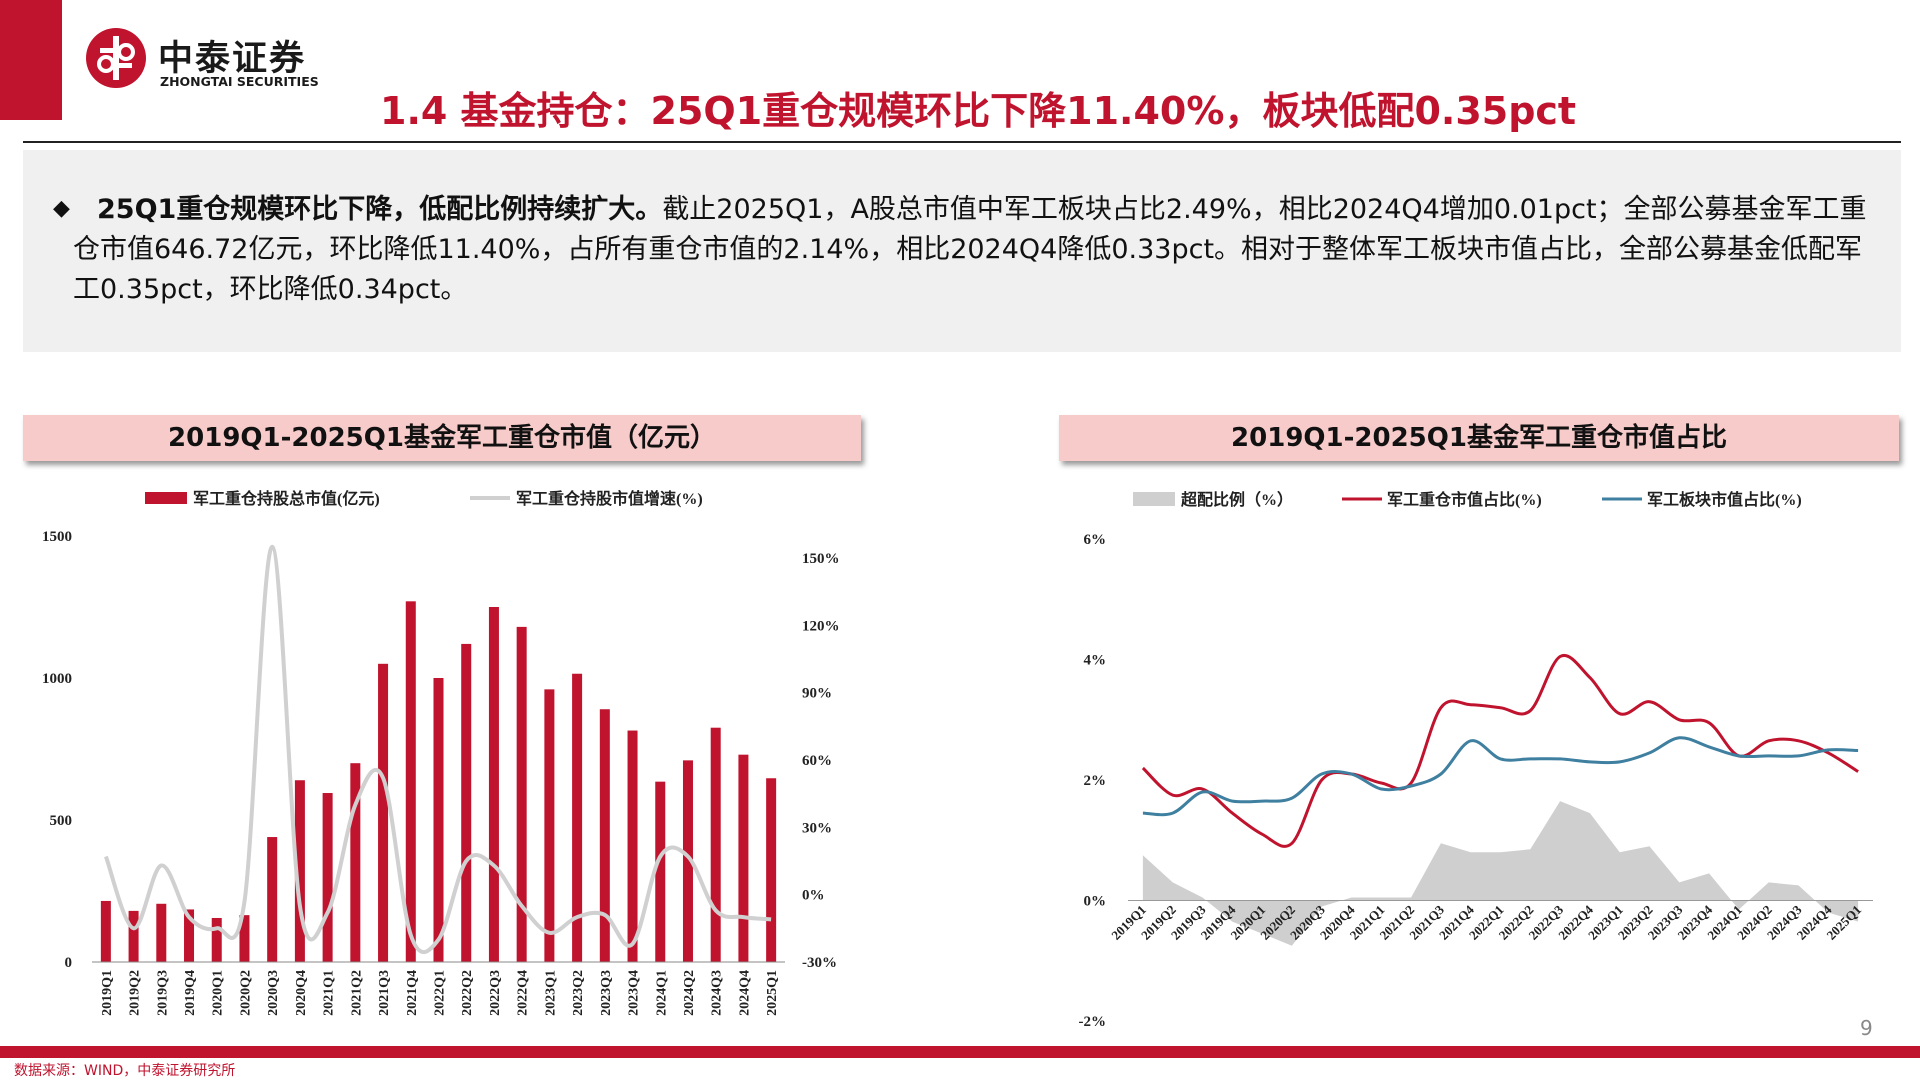  I want to click on heavy-holding-line, so click(1500, 750).